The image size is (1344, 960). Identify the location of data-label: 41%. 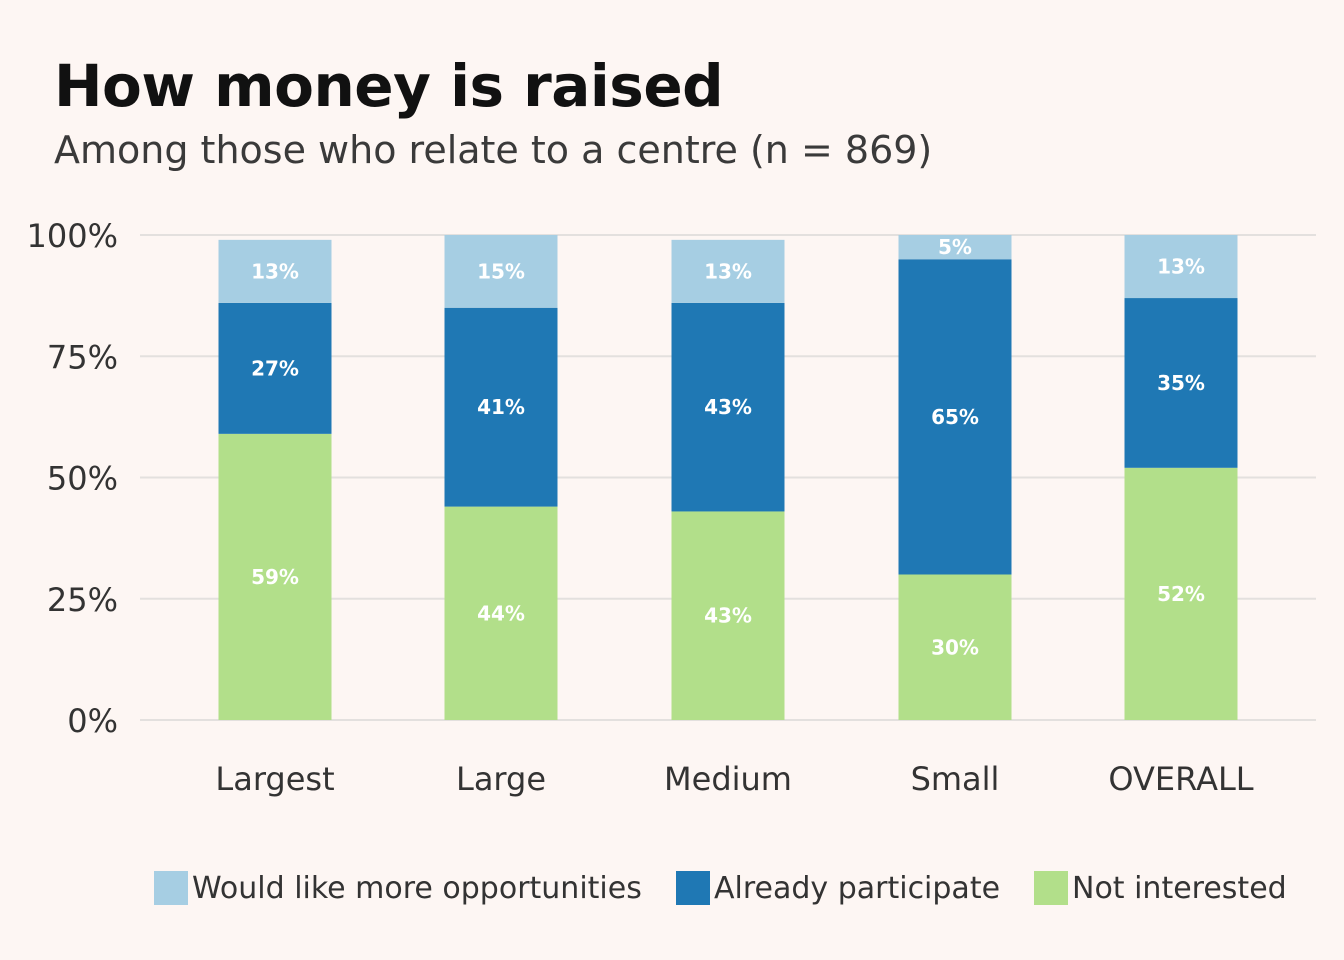
(501, 407).